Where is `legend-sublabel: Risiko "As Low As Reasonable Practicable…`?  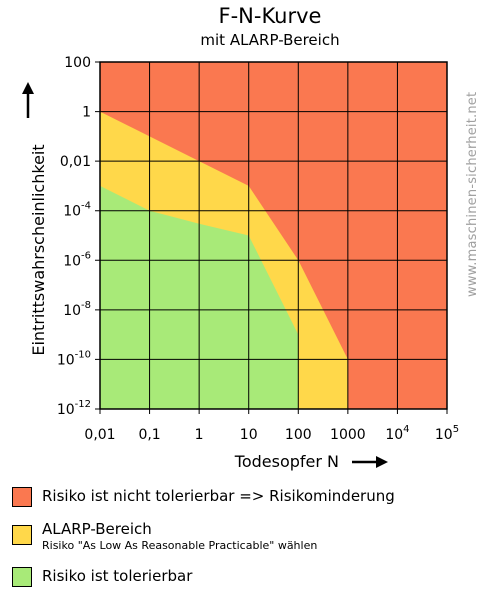 legend-sublabel: Risiko "As Low As Reasonable Practicable… is located at coordinates (180, 545).